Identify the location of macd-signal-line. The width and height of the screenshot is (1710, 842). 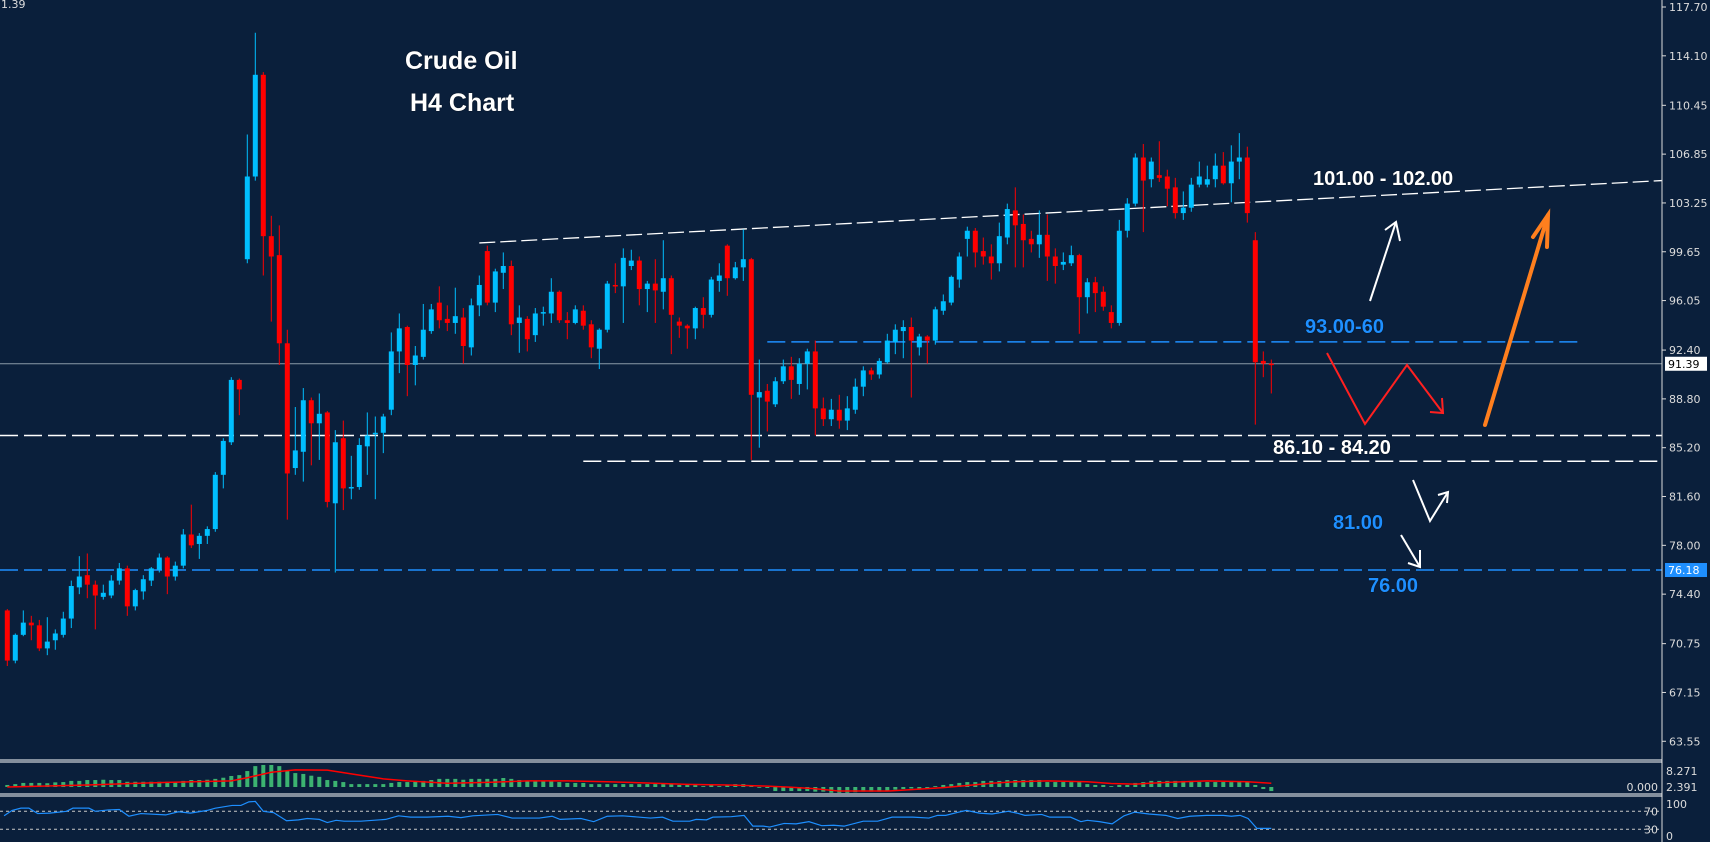
(639, 780).